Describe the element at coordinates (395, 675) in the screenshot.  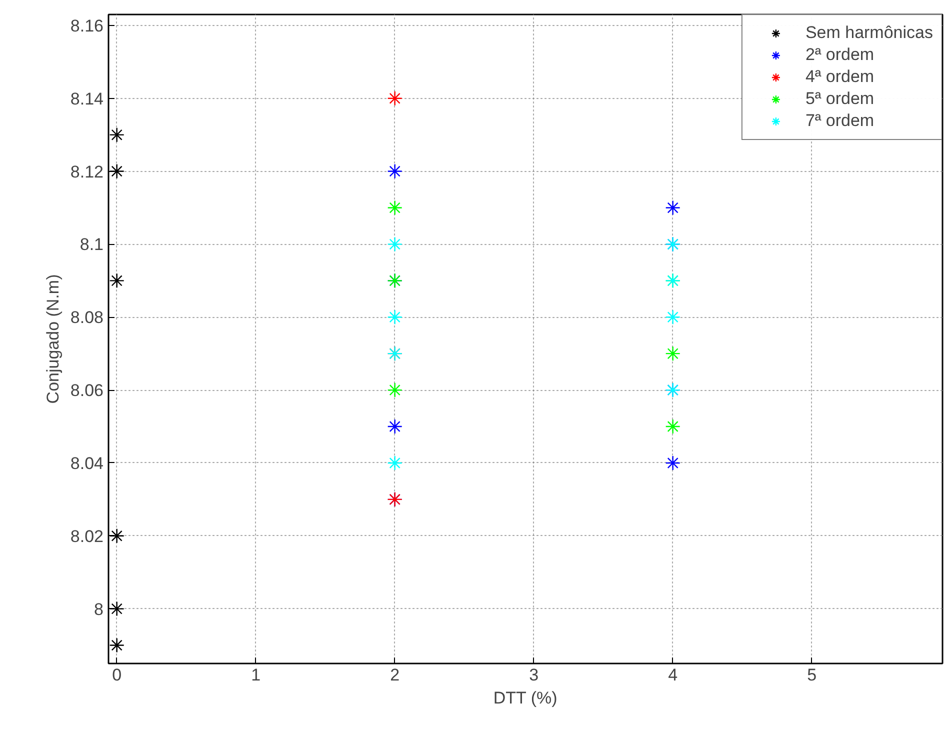
I see `x-tick-label: 2` at that location.